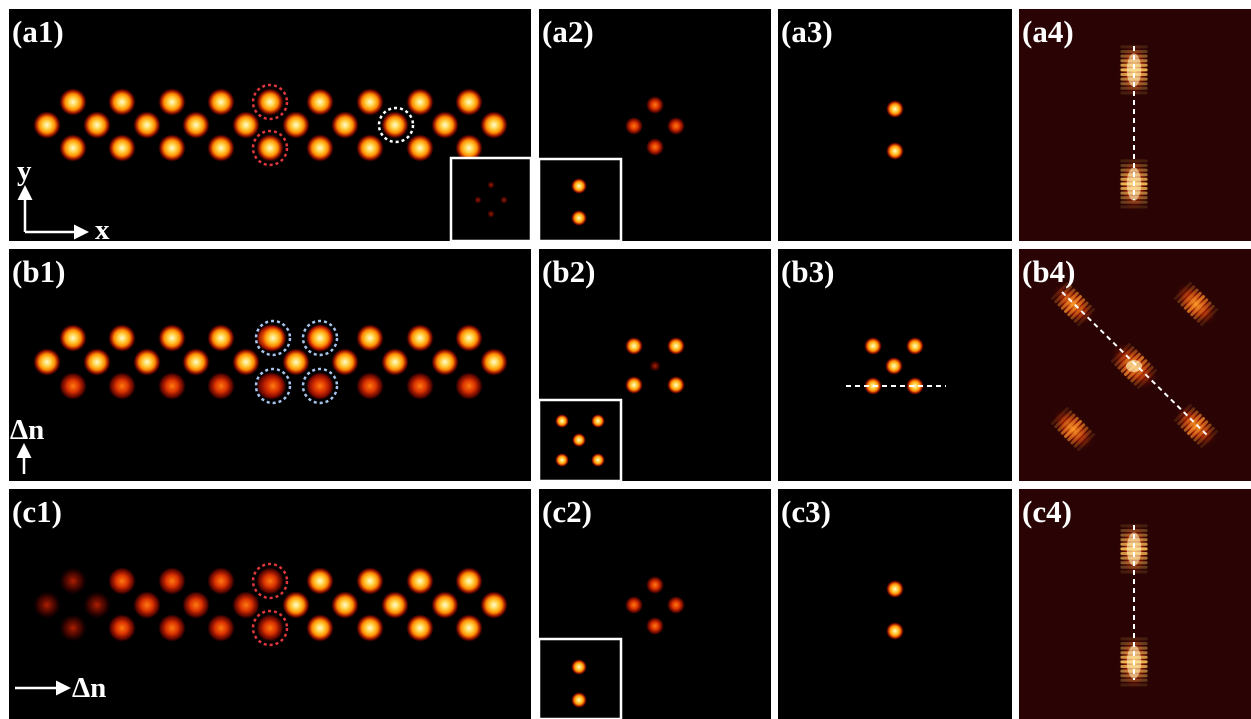 The image size is (1251, 719). I want to click on panel-label-a1: (a1), so click(38, 31).